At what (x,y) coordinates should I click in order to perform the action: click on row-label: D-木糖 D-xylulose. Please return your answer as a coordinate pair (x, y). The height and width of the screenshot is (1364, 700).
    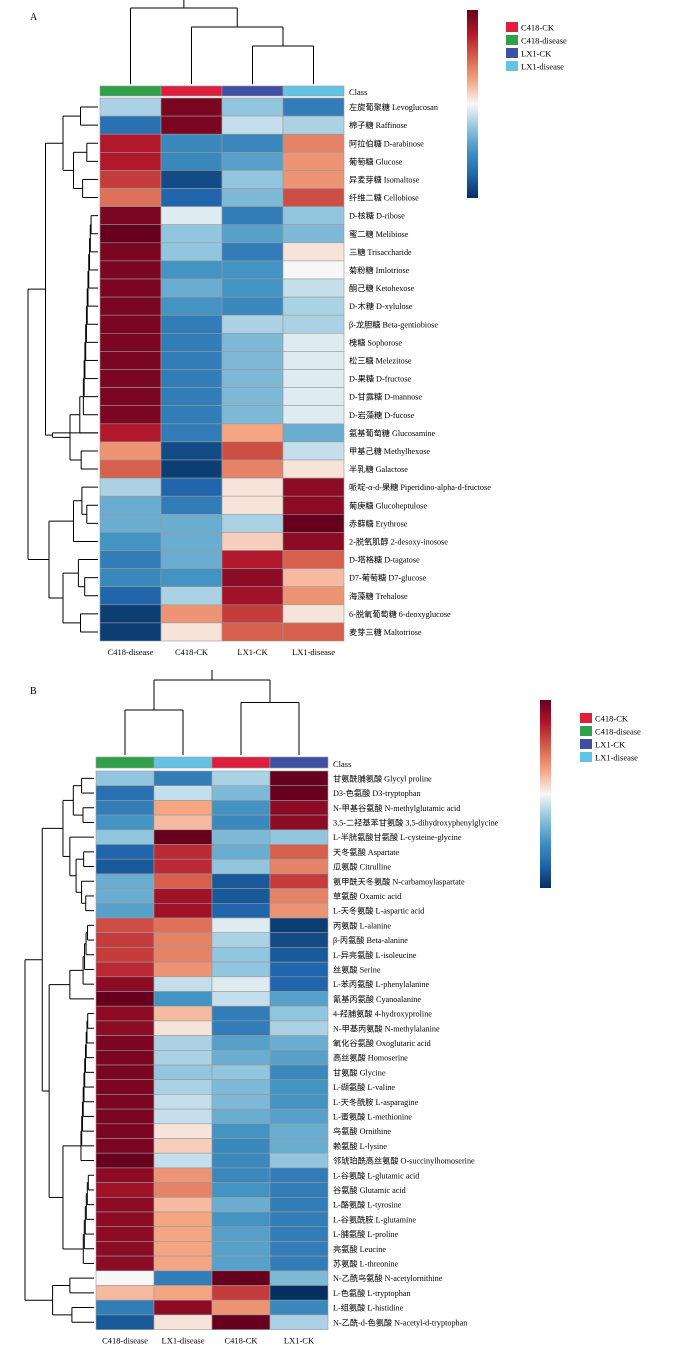
    Looking at the image, I should click on (381, 306).